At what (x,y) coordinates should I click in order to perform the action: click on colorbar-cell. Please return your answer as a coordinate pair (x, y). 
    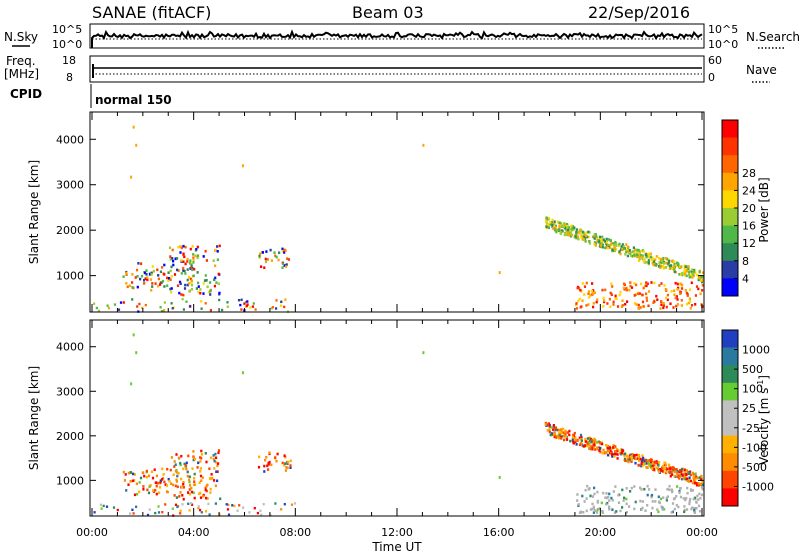
    Looking at the image, I should click on (730, 287).